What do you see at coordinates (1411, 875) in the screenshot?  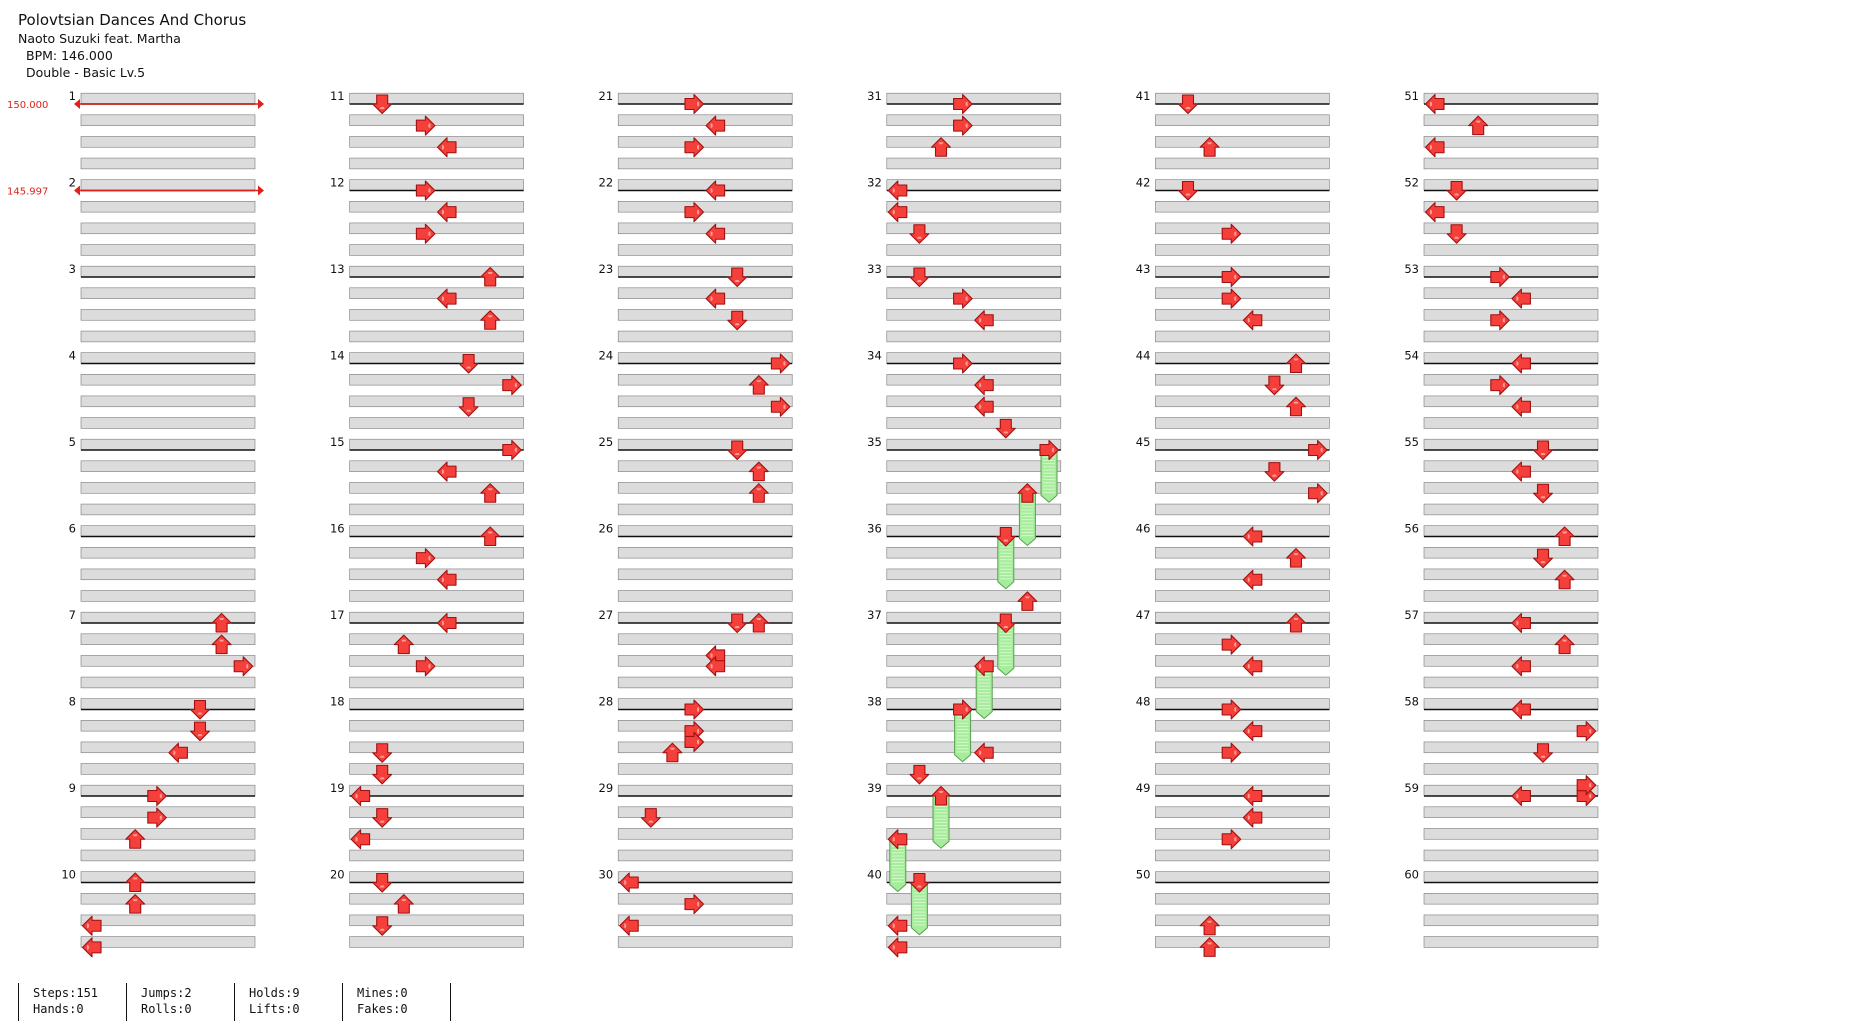 I see `measure-number: 60` at bounding box center [1411, 875].